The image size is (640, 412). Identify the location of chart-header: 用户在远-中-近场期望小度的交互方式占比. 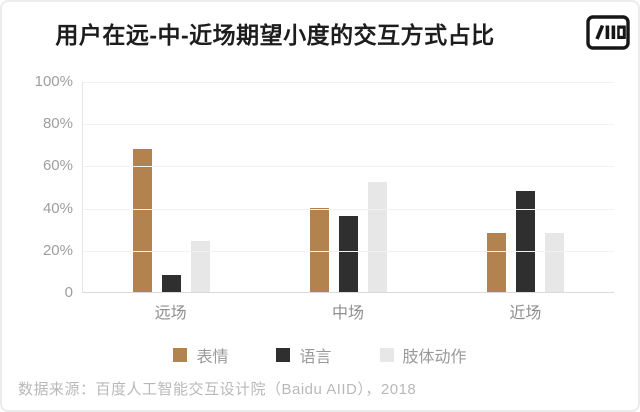
(320, 26).